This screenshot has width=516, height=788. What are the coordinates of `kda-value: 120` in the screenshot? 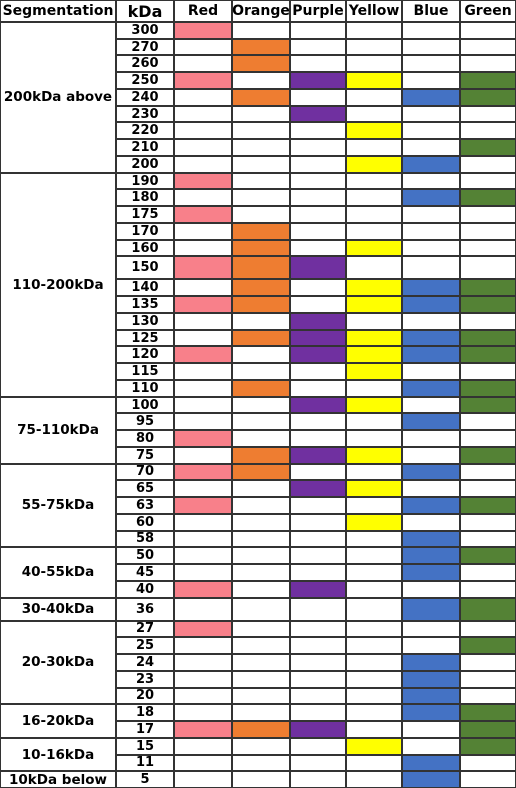 It's located at (145, 355).